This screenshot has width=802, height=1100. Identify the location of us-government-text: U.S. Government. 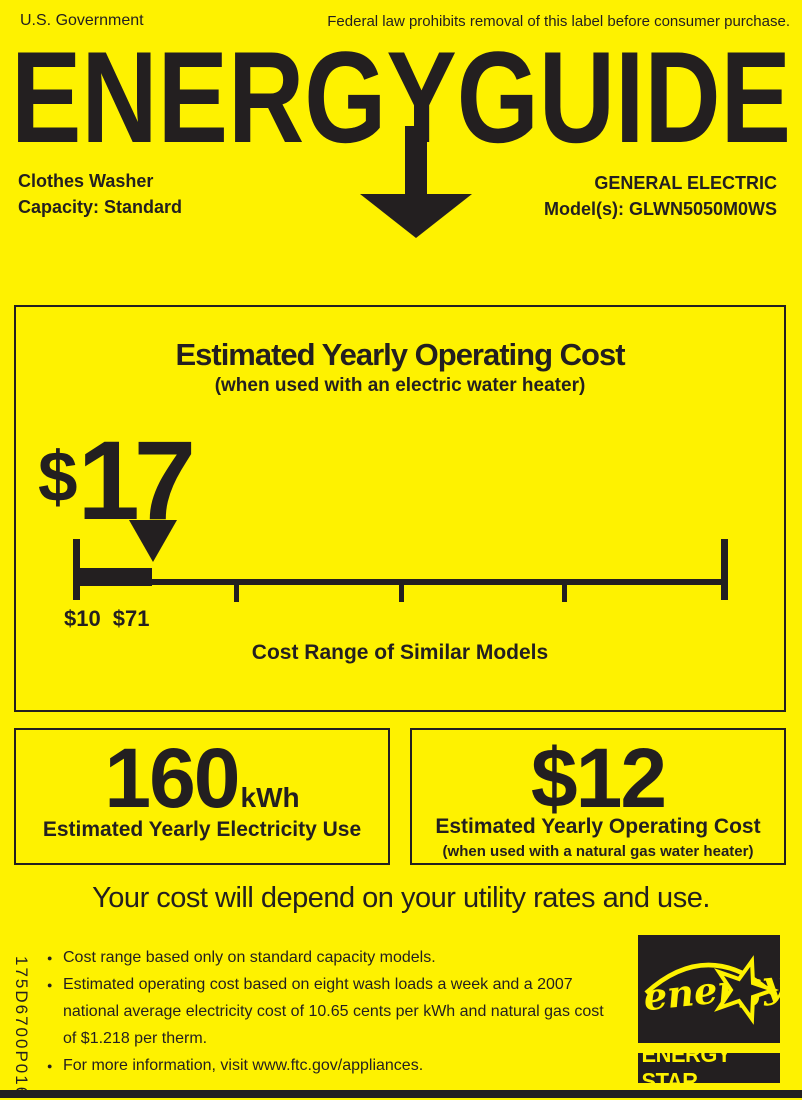
(82, 20).